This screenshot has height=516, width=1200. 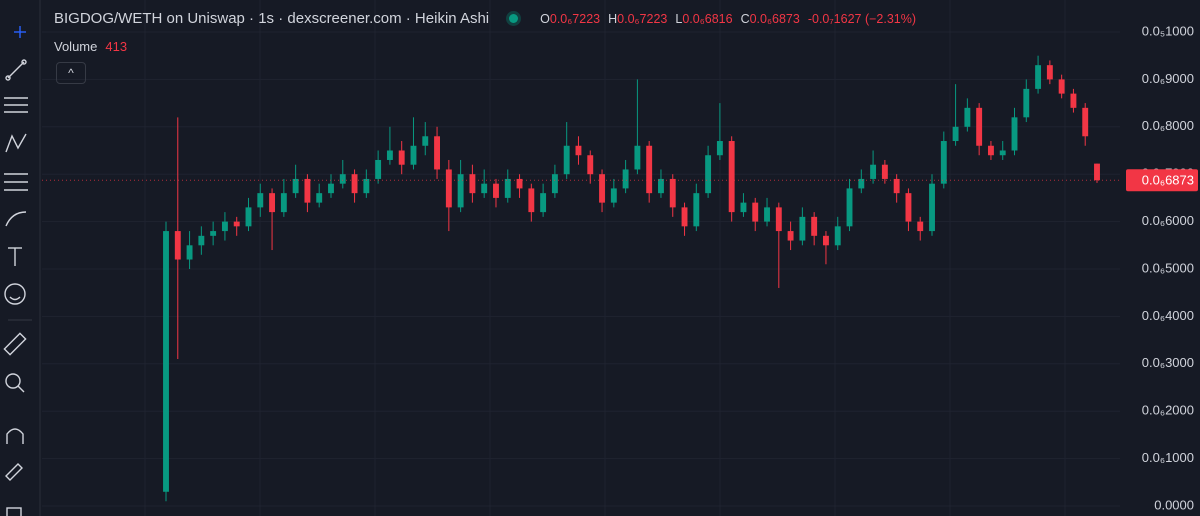 What do you see at coordinates (16, 70) in the screenshot?
I see `trendline-tool` at bounding box center [16, 70].